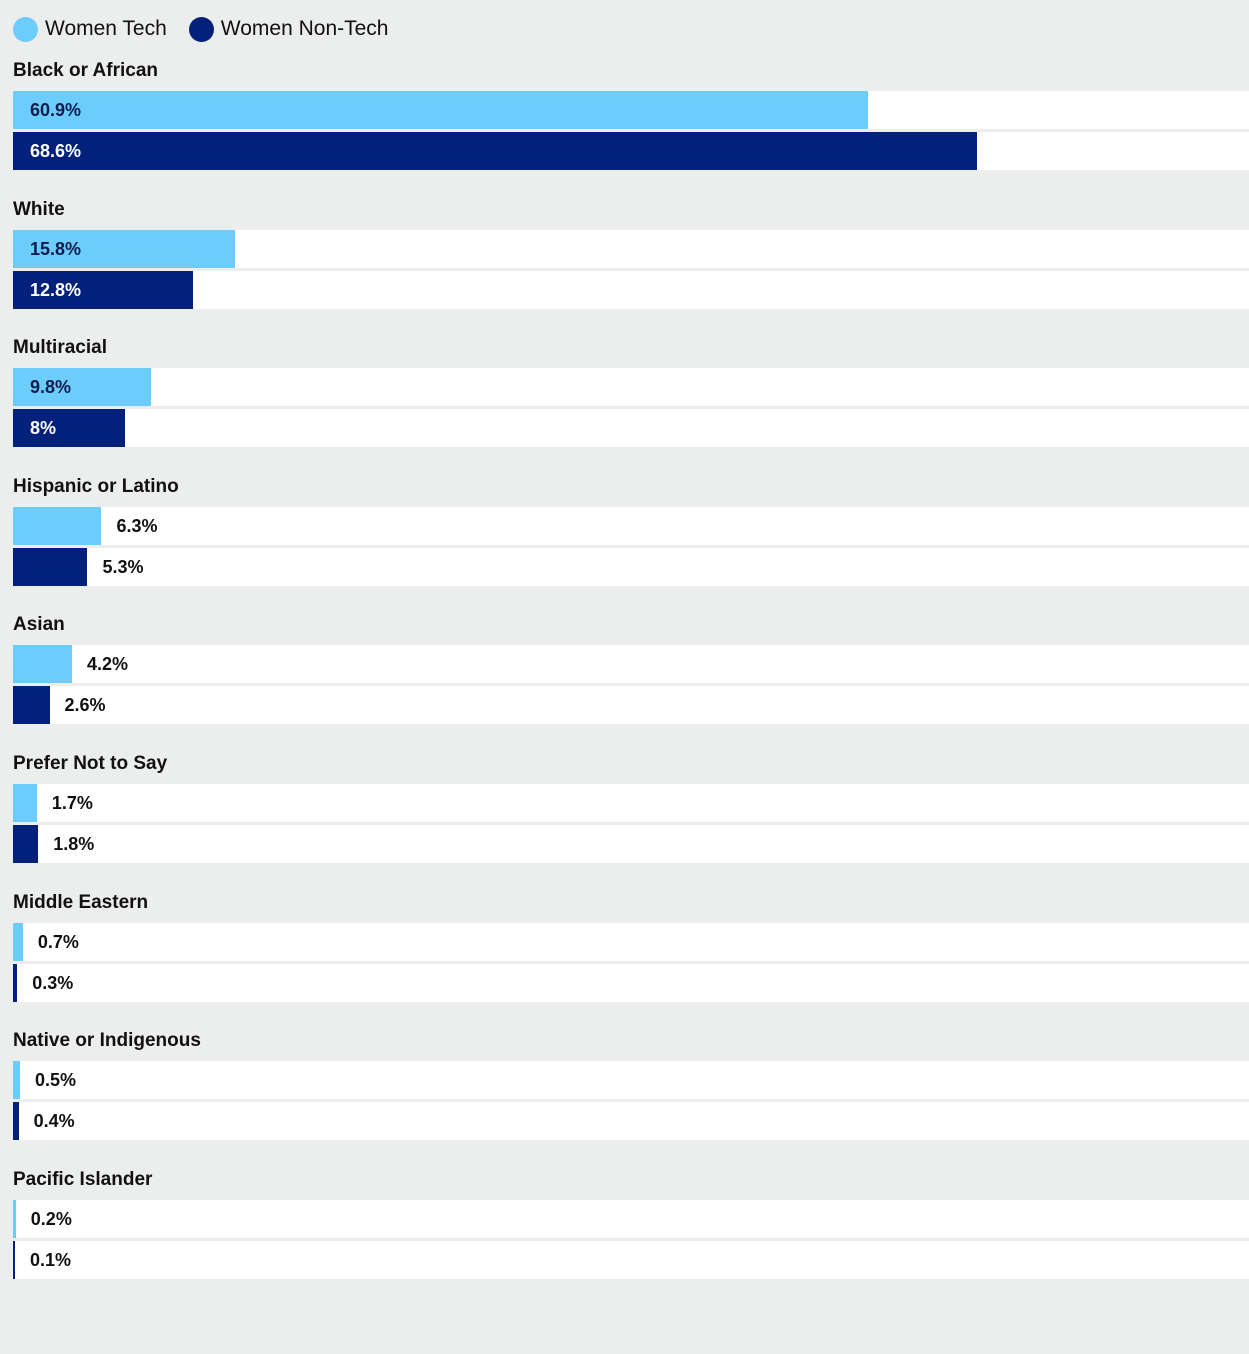 Image resolution: width=1249 pixels, height=1354 pixels. What do you see at coordinates (631, 289) in the screenshot?
I see `bar-track: 12.8%` at bounding box center [631, 289].